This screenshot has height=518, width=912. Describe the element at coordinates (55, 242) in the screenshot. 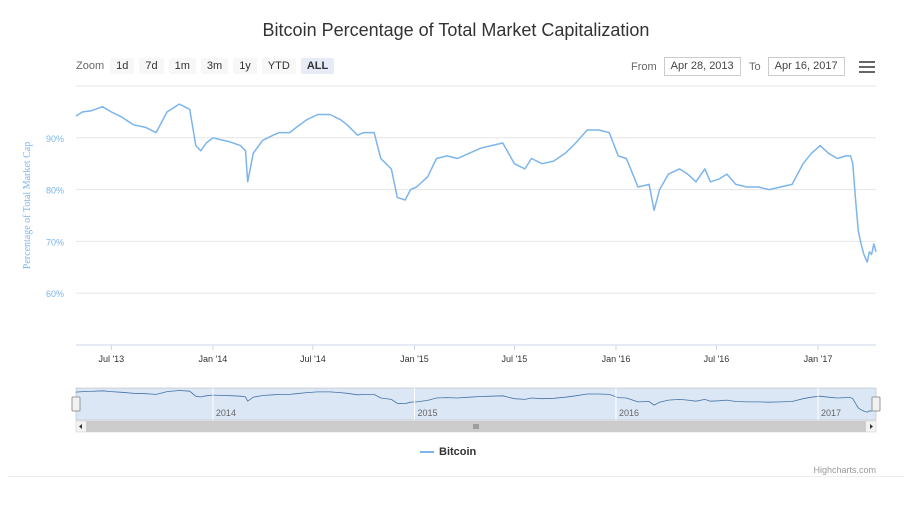

I see `y-tick-label: 70%` at that location.